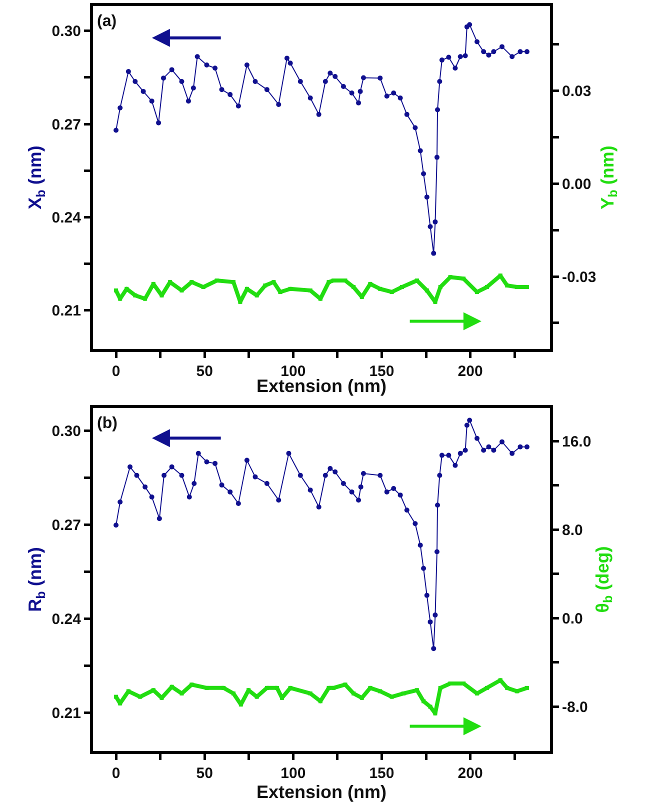 This screenshot has height=804, width=650. What do you see at coordinates (321, 792) in the screenshot?
I see `x-axis-title: Extension (nm)` at bounding box center [321, 792].